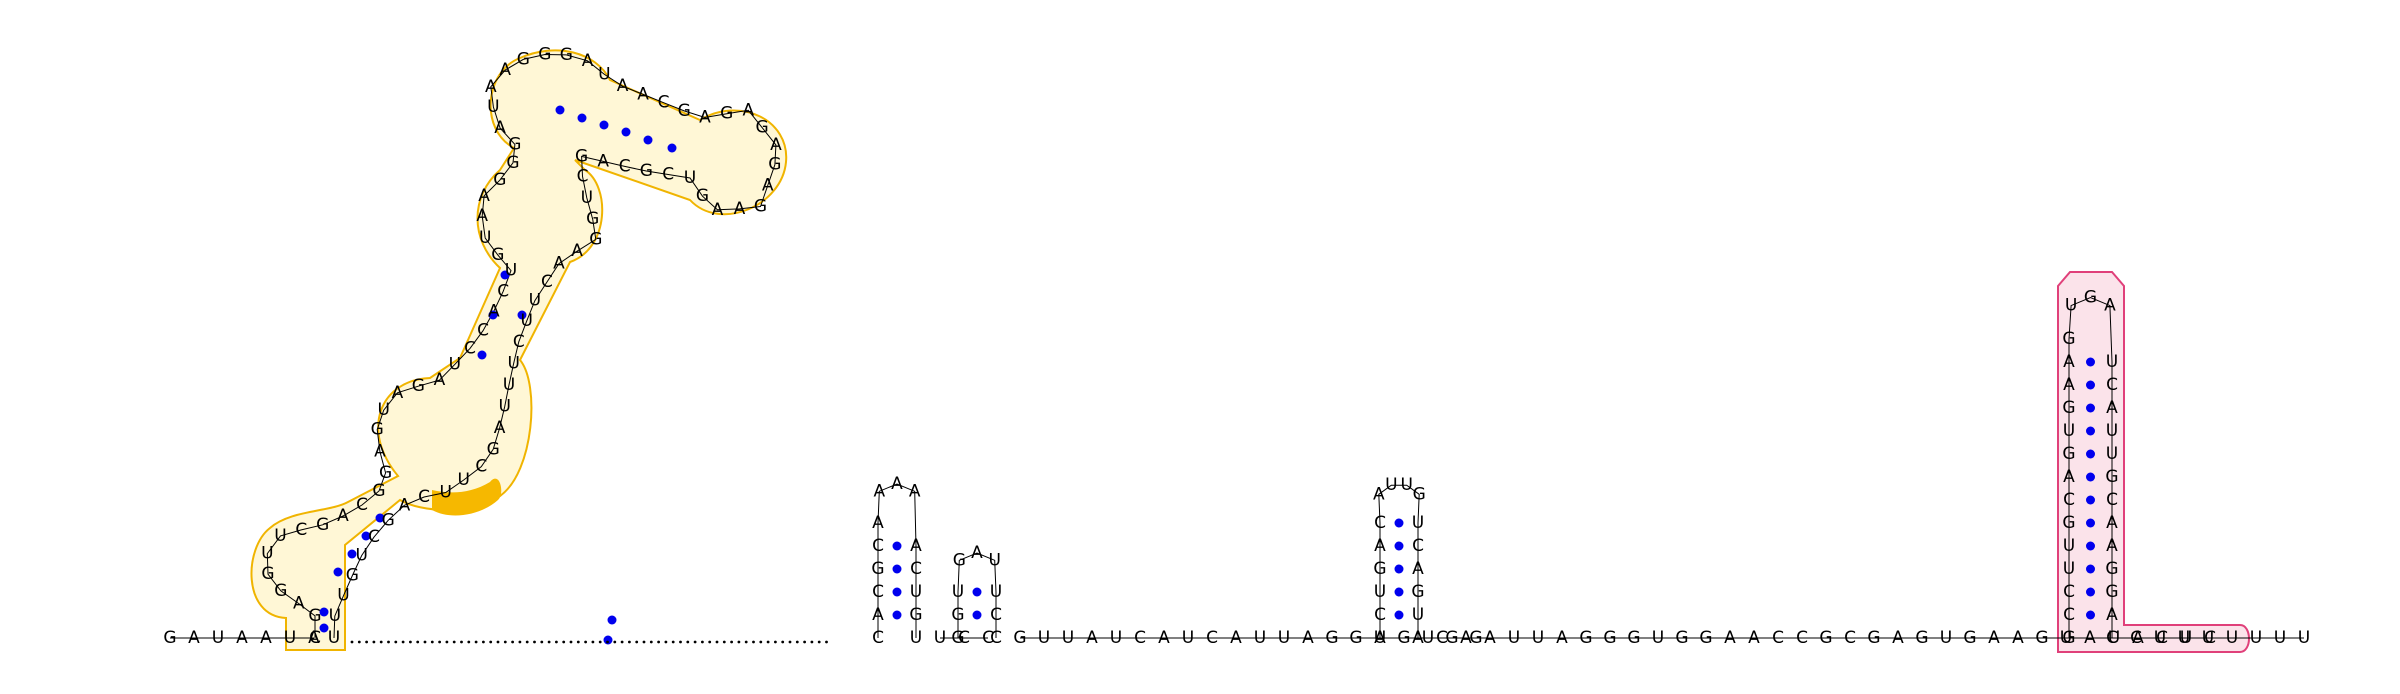 The height and width of the screenshot is (694, 2400). Describe the element at coordinates (915, 491) in the screenshot. I see `hairpin-a-loop: A` at that location.